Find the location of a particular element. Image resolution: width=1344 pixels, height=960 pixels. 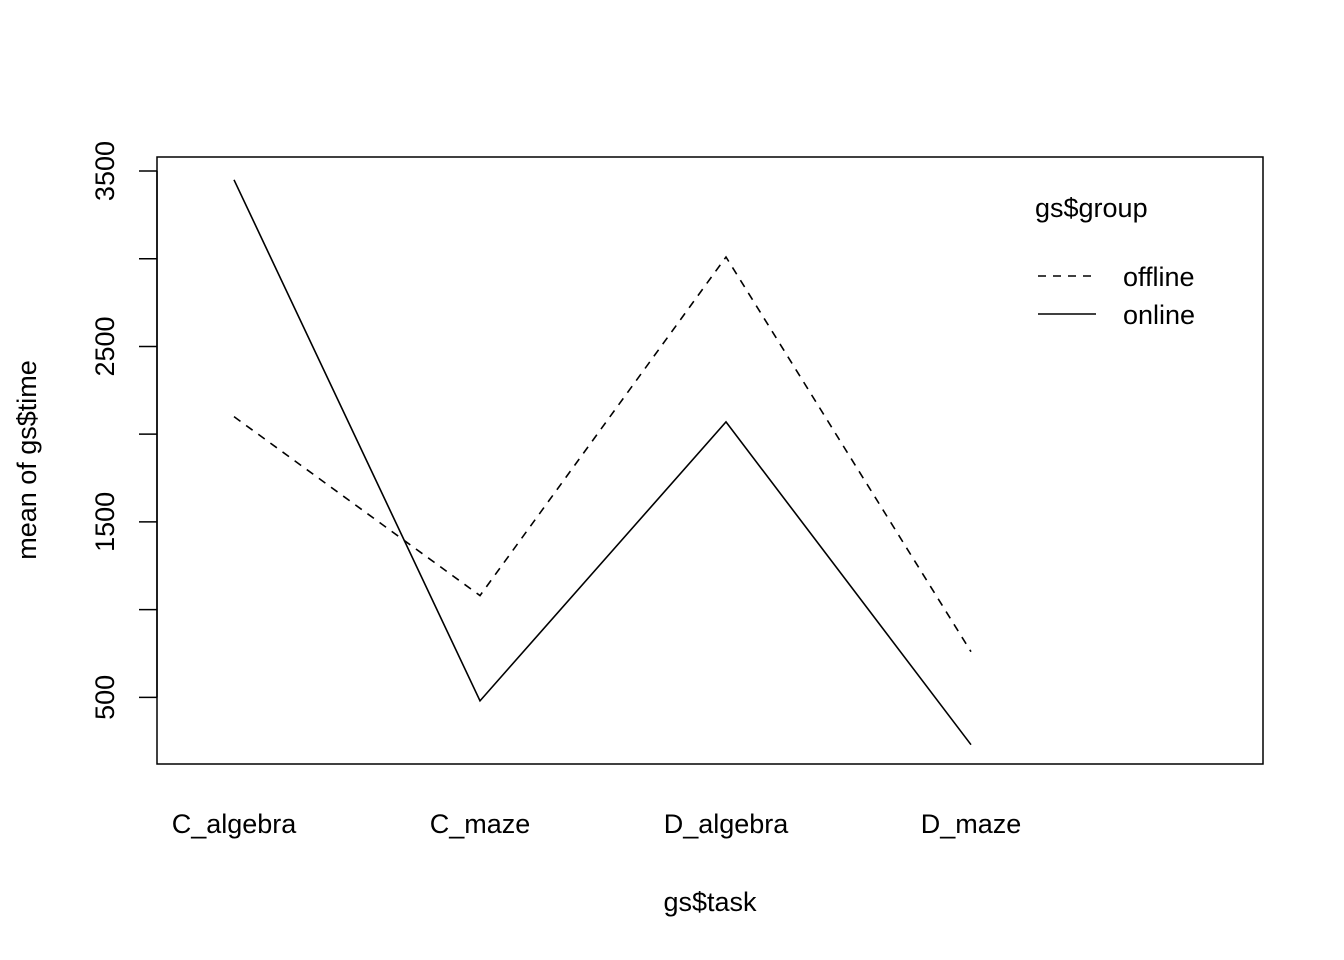

x-tick-label: C_maze is located at coordinates (480, 824).